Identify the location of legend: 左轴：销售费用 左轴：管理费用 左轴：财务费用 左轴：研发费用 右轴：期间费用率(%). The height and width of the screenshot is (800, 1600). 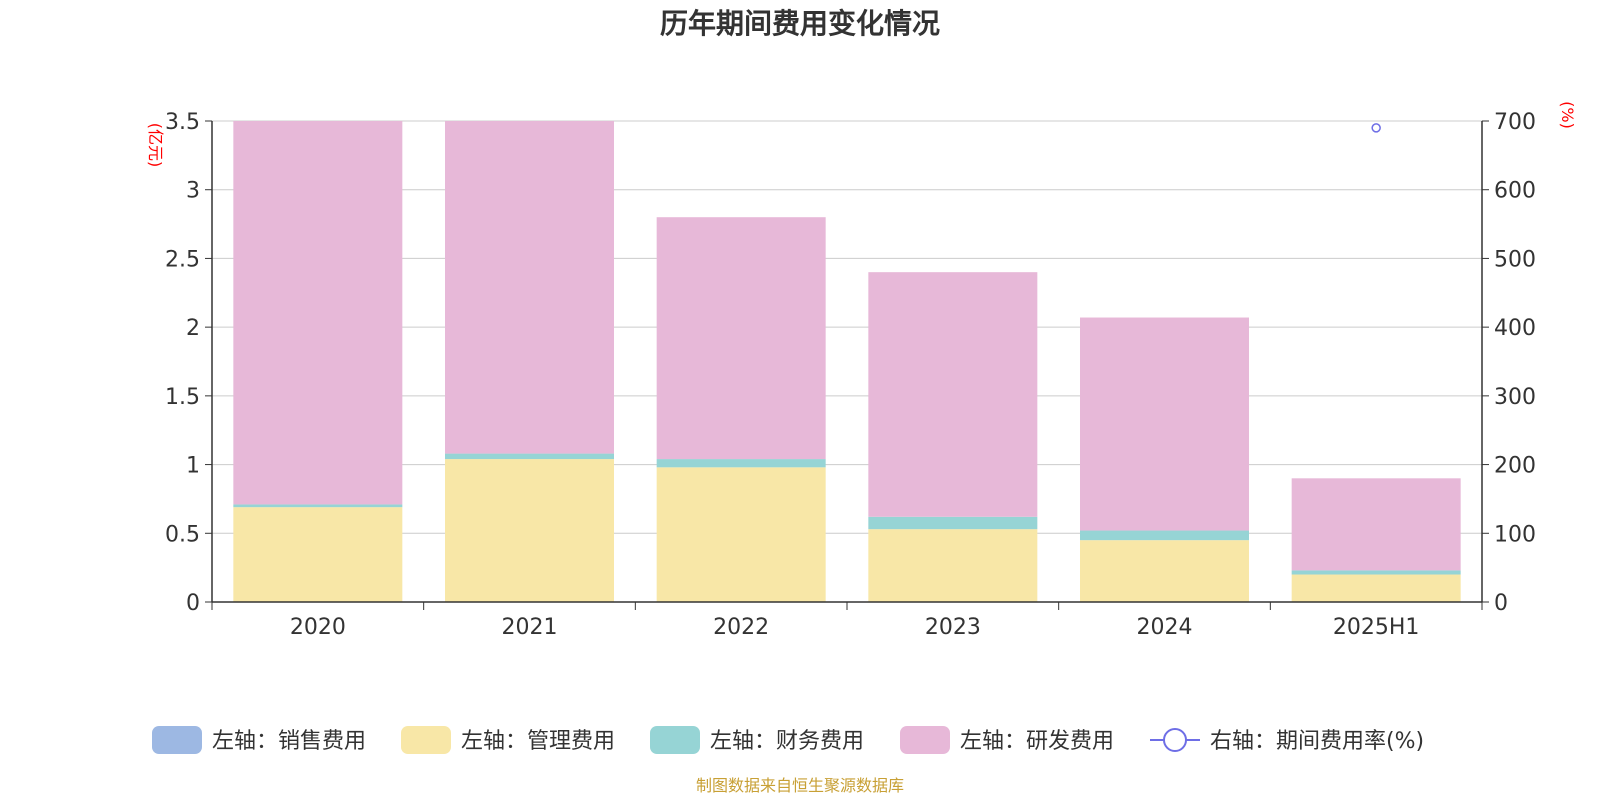
(788, 740).